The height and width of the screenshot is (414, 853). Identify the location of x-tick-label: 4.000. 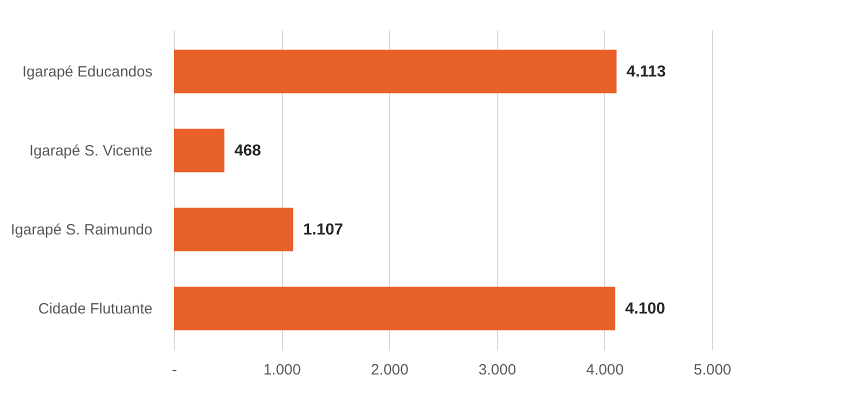
(605, 370).